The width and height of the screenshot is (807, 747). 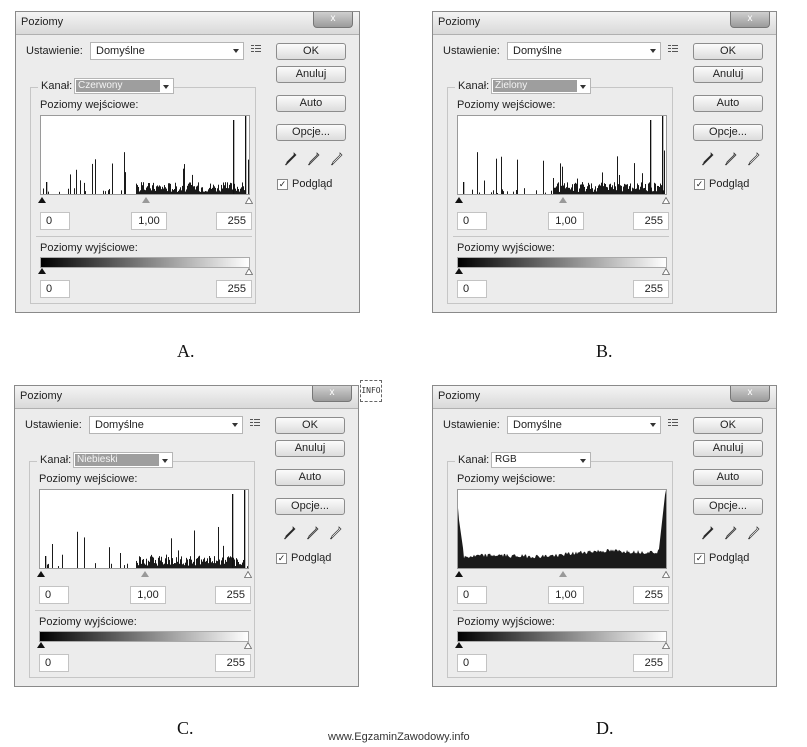 What do you see at coordinates (541, 460) in the screenshot?
I see `channel-select: RGB` at bounding box center [541, 460].